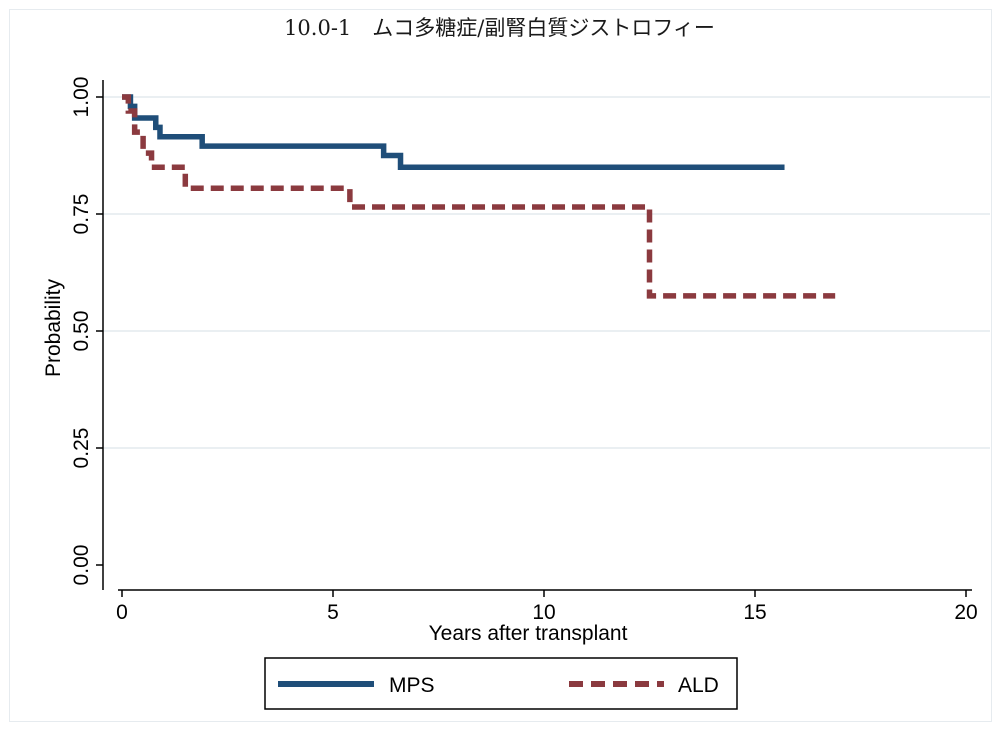 The height and width of the screenshot is (729, 999). Describe the element at coordinates (499, 28) in the screenshot. I see `chart-title: 10.0-1 ムコ多糖症/副腎白質ジストロフィー` at that location.